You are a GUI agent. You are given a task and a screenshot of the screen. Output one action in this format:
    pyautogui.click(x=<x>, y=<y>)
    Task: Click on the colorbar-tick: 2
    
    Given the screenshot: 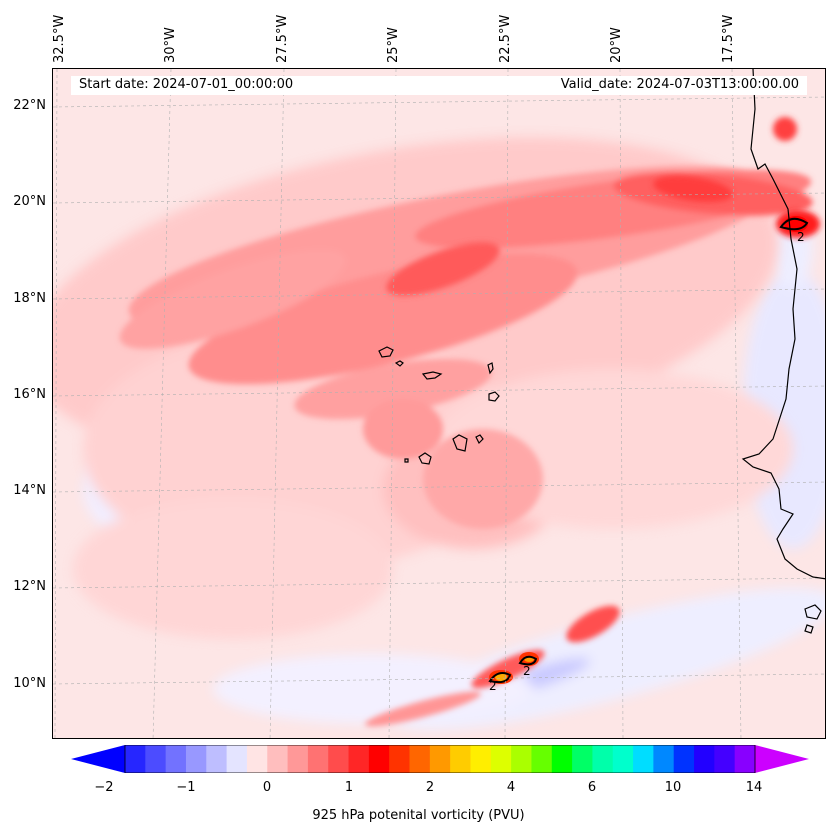 What is the action you would take?
    pyautogui.click(x=430, y=787)
    